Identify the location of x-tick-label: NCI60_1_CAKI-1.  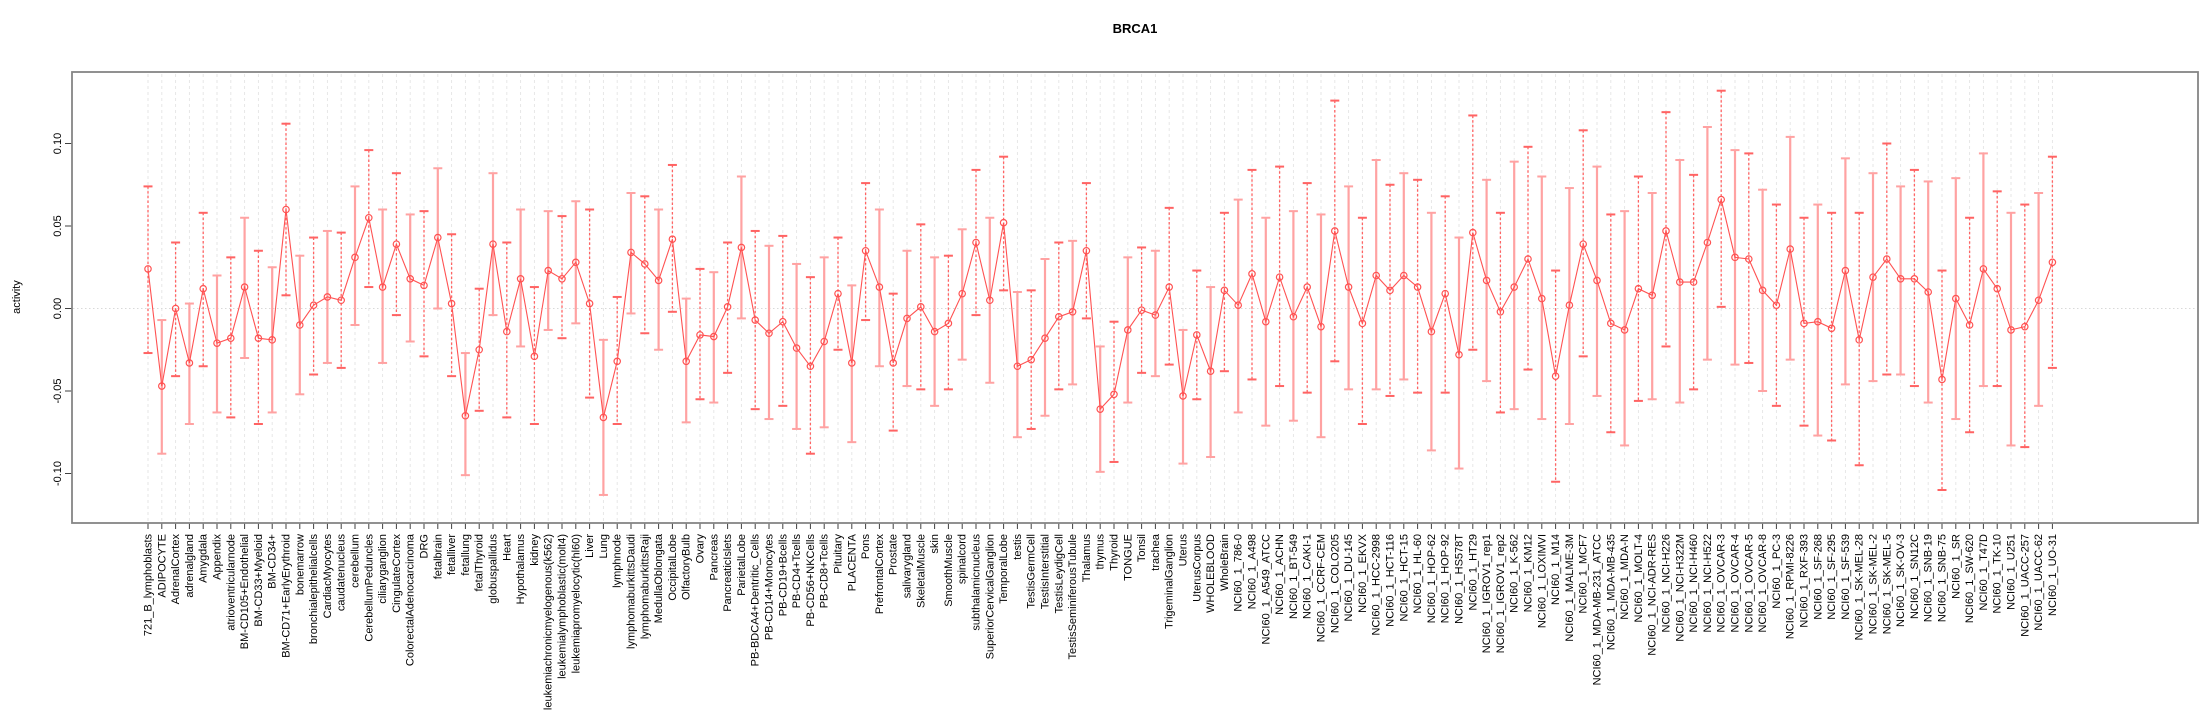
(1308, 576).